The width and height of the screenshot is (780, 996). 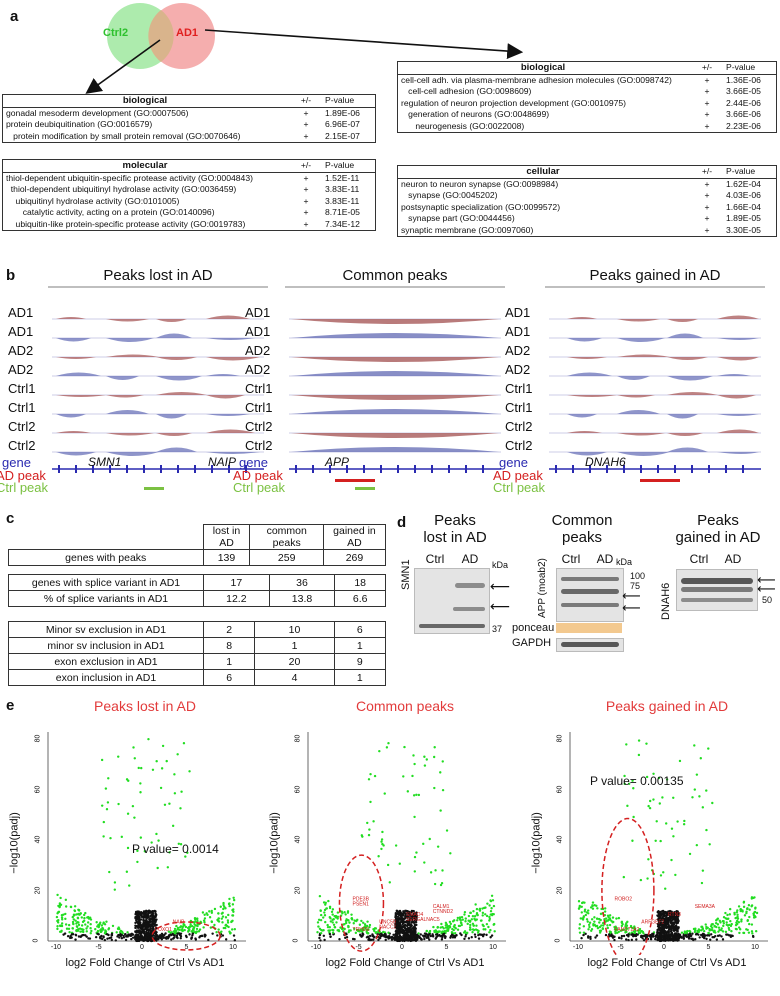 I want to click on blot-lost-image, so click(x=452, y=601).